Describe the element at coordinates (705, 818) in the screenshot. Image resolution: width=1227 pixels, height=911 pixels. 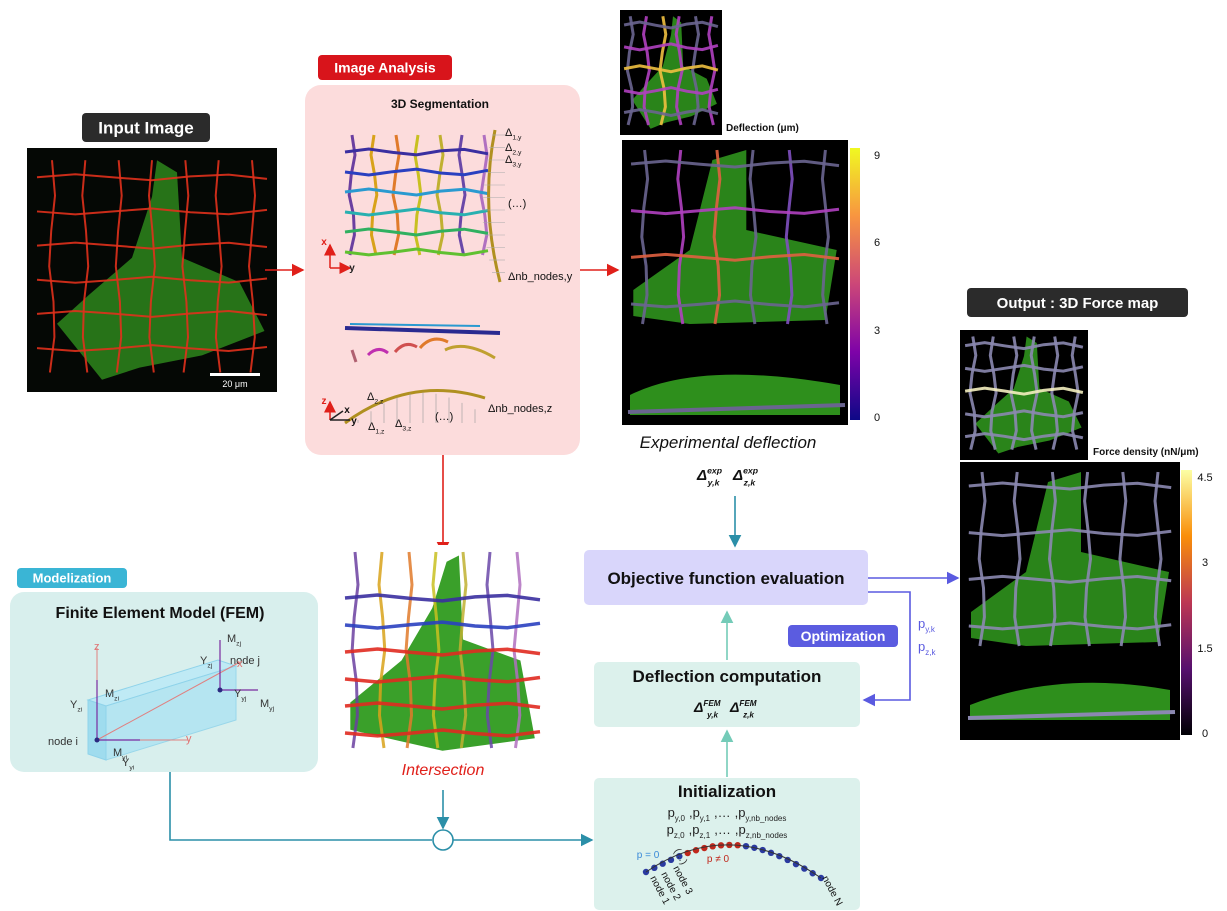
I see `symbol-part: y,1` at that location.